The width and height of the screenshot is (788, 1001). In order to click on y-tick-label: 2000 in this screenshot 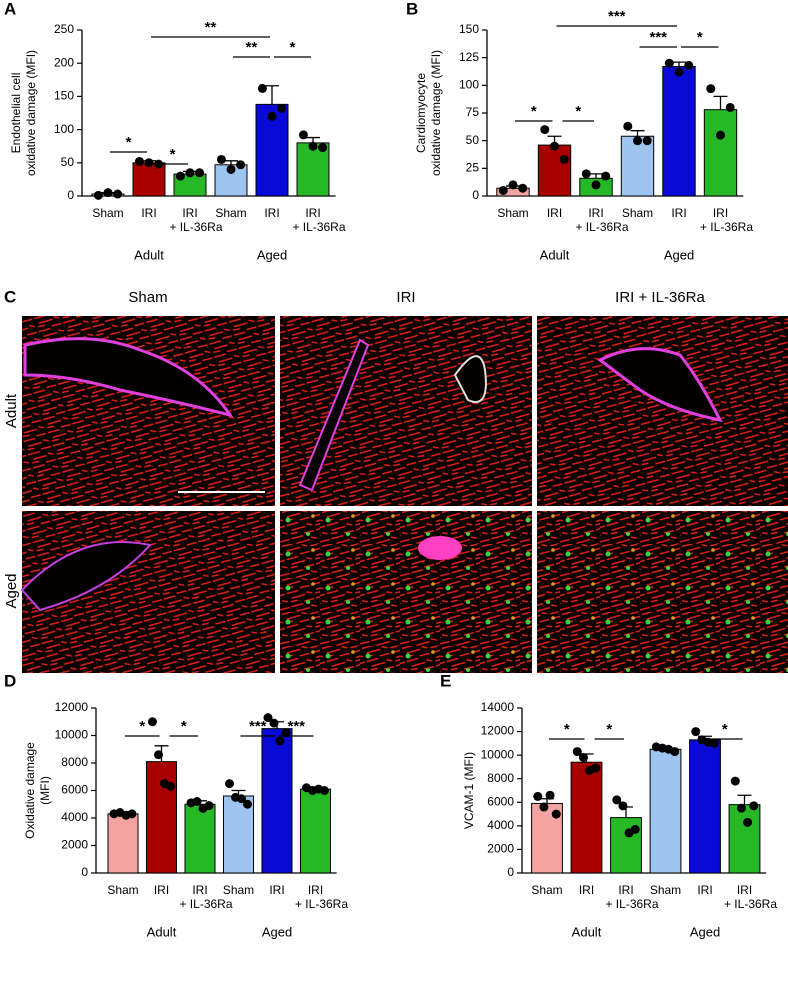, I will do `click(500, 849)`.